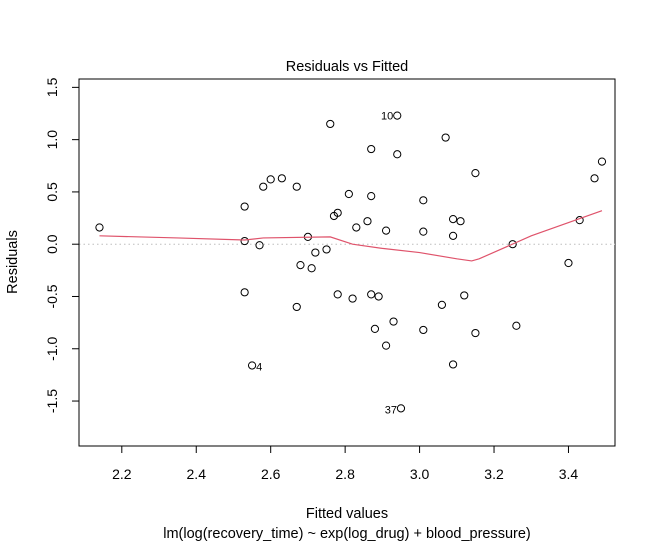  Describe the element at coordinates (347, 514) in the screenshot. I see `x-axis-label: Fitted values` at that location.